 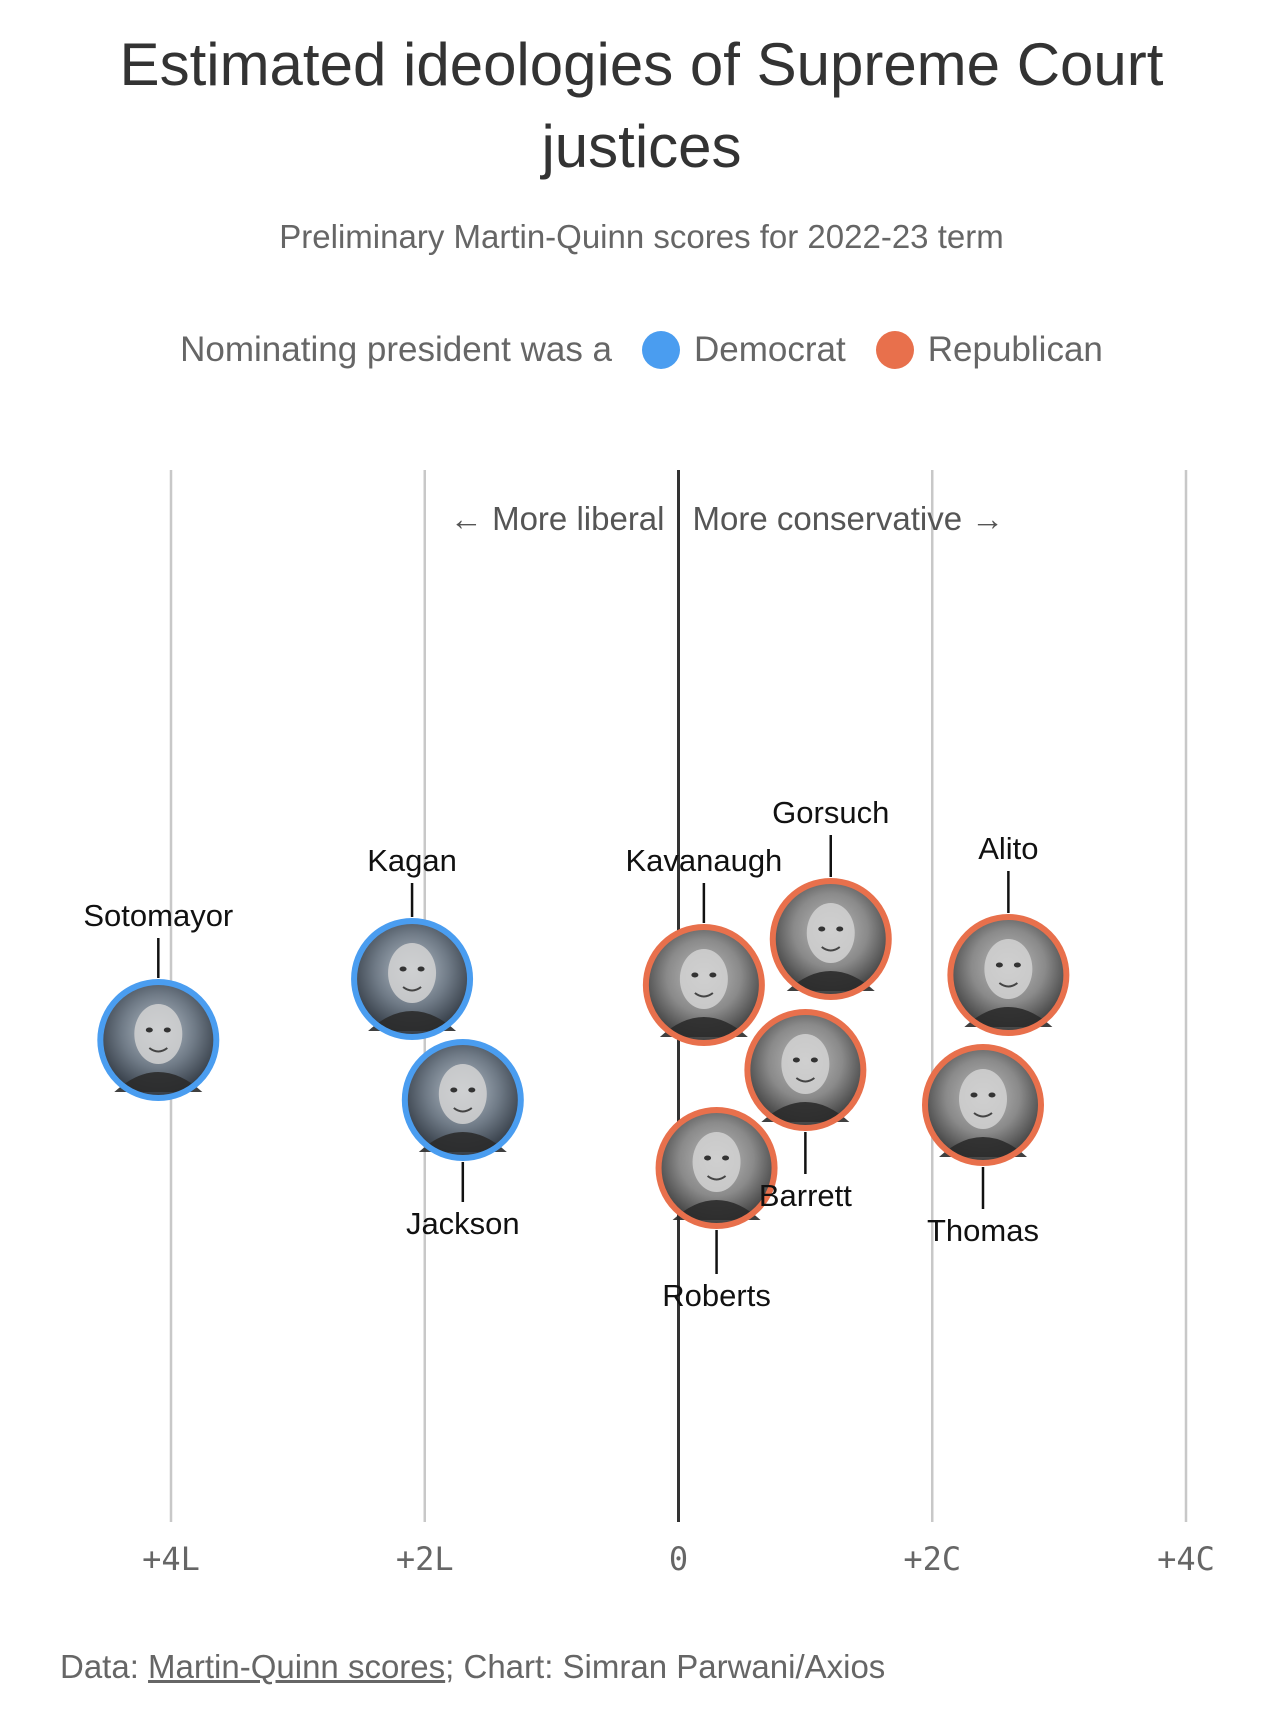 I want to click on justice-label-thomas: Thomas, so click(x=983, y=1230).